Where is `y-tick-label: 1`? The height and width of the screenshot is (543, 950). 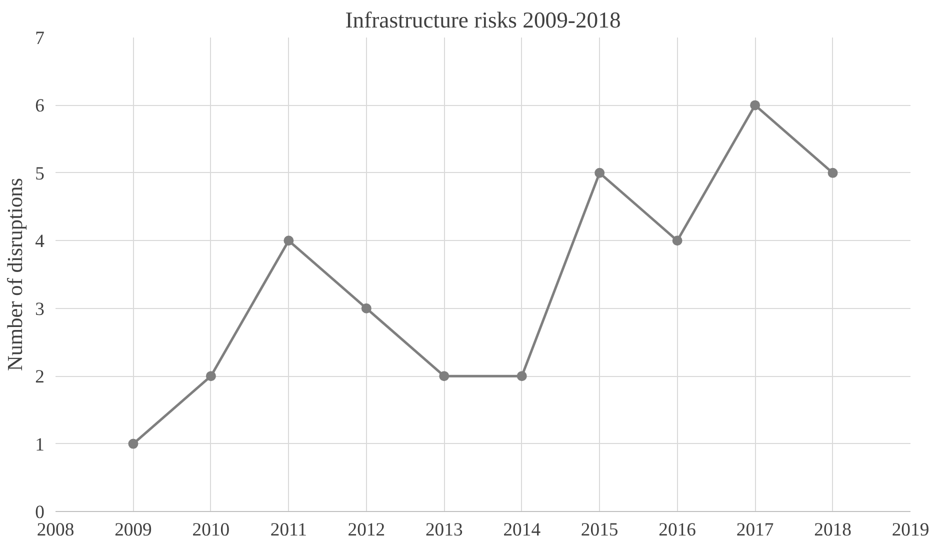 y-tick-label: 1 is located at coordinates (39, 445).